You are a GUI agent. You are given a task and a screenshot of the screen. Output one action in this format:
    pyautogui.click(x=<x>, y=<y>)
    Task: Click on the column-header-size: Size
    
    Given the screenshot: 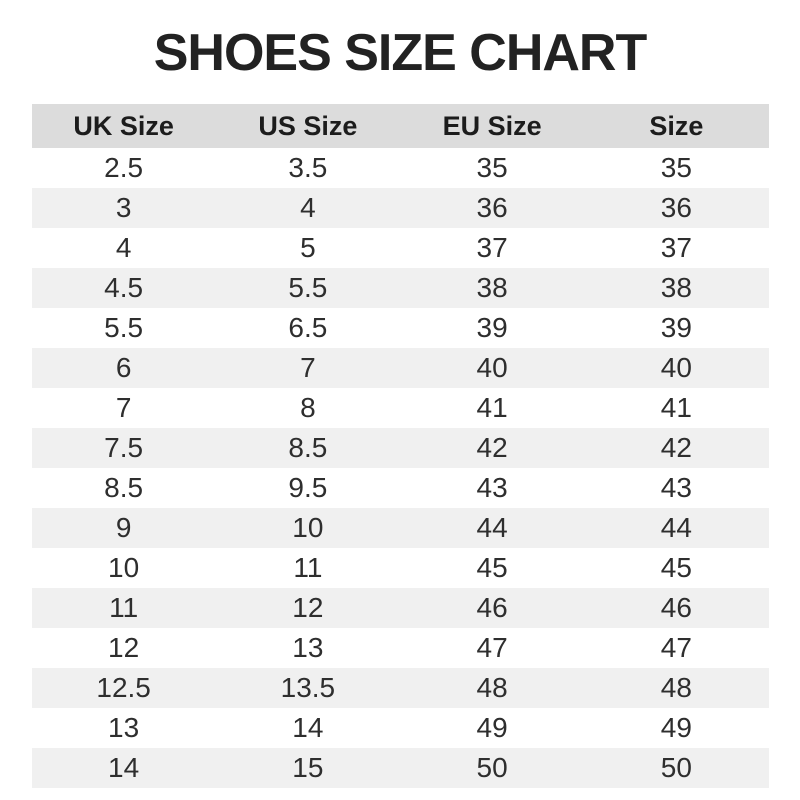 What is the action you would take?
    pyautogui.click(x=676, y=126)
    